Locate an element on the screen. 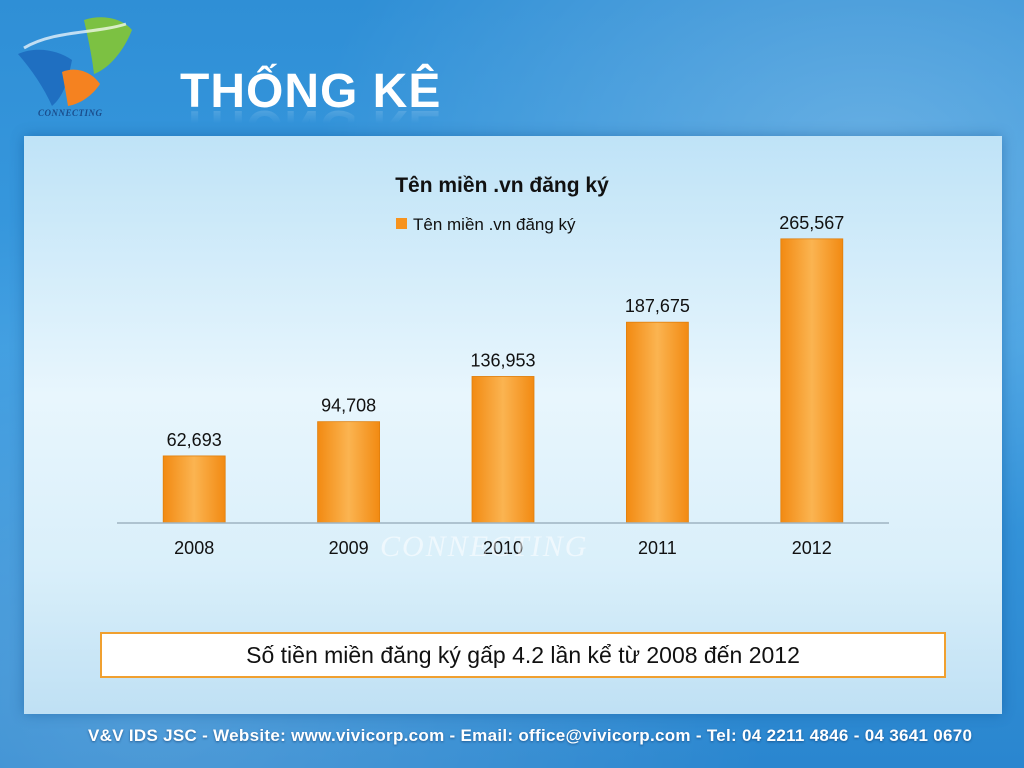 This screenshot has width=1024, height=768. logo-swoosh is located at coordinates (75, 36).